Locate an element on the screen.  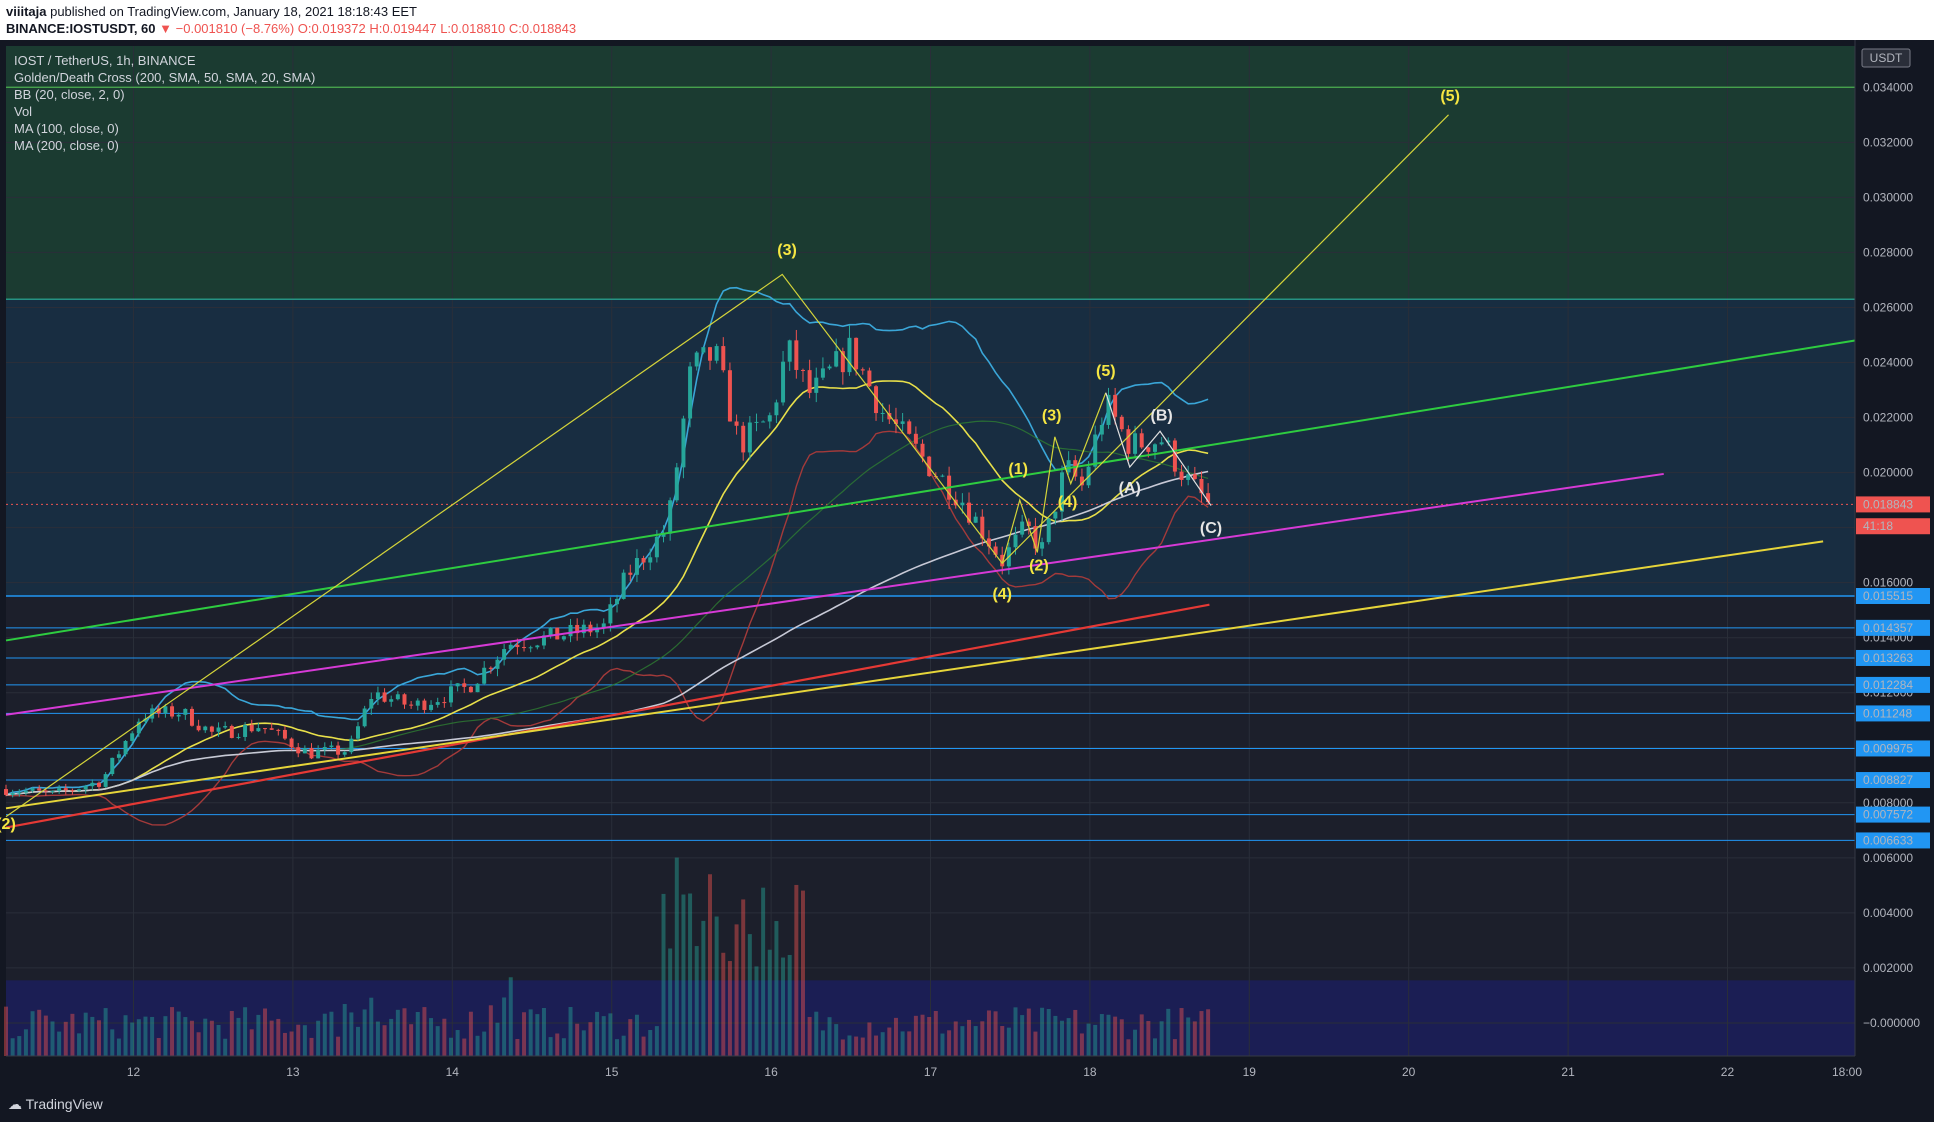
wave-label-11: (C) is located at coordinates (1211, 528).